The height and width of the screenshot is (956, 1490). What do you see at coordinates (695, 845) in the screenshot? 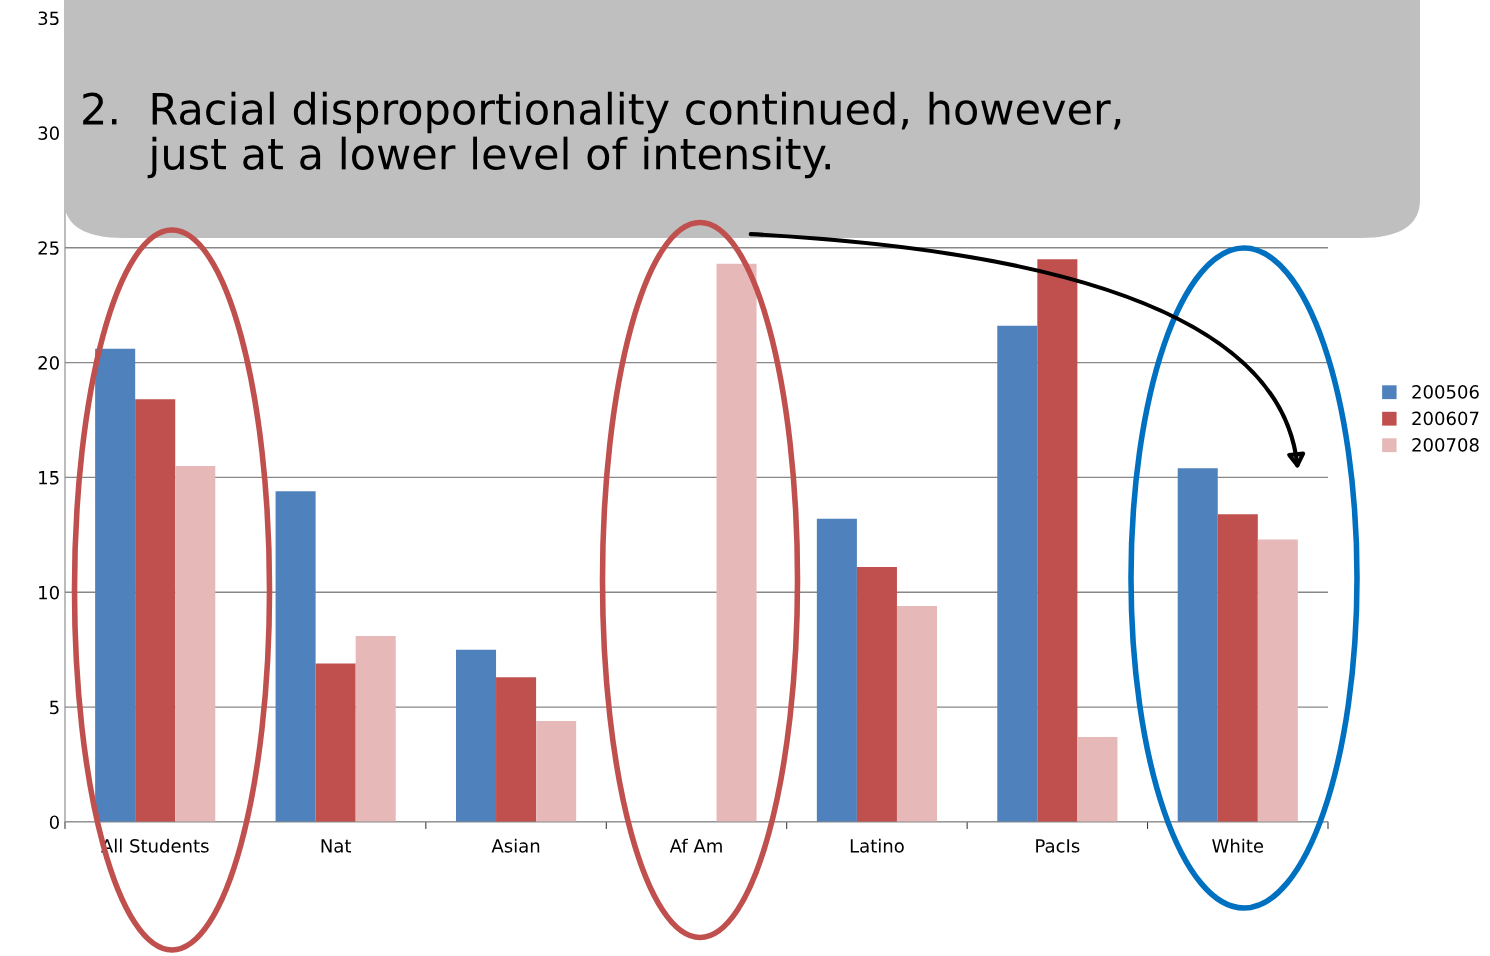
I see `x-tick-label: Af Am` at bounding box center [695, 845].